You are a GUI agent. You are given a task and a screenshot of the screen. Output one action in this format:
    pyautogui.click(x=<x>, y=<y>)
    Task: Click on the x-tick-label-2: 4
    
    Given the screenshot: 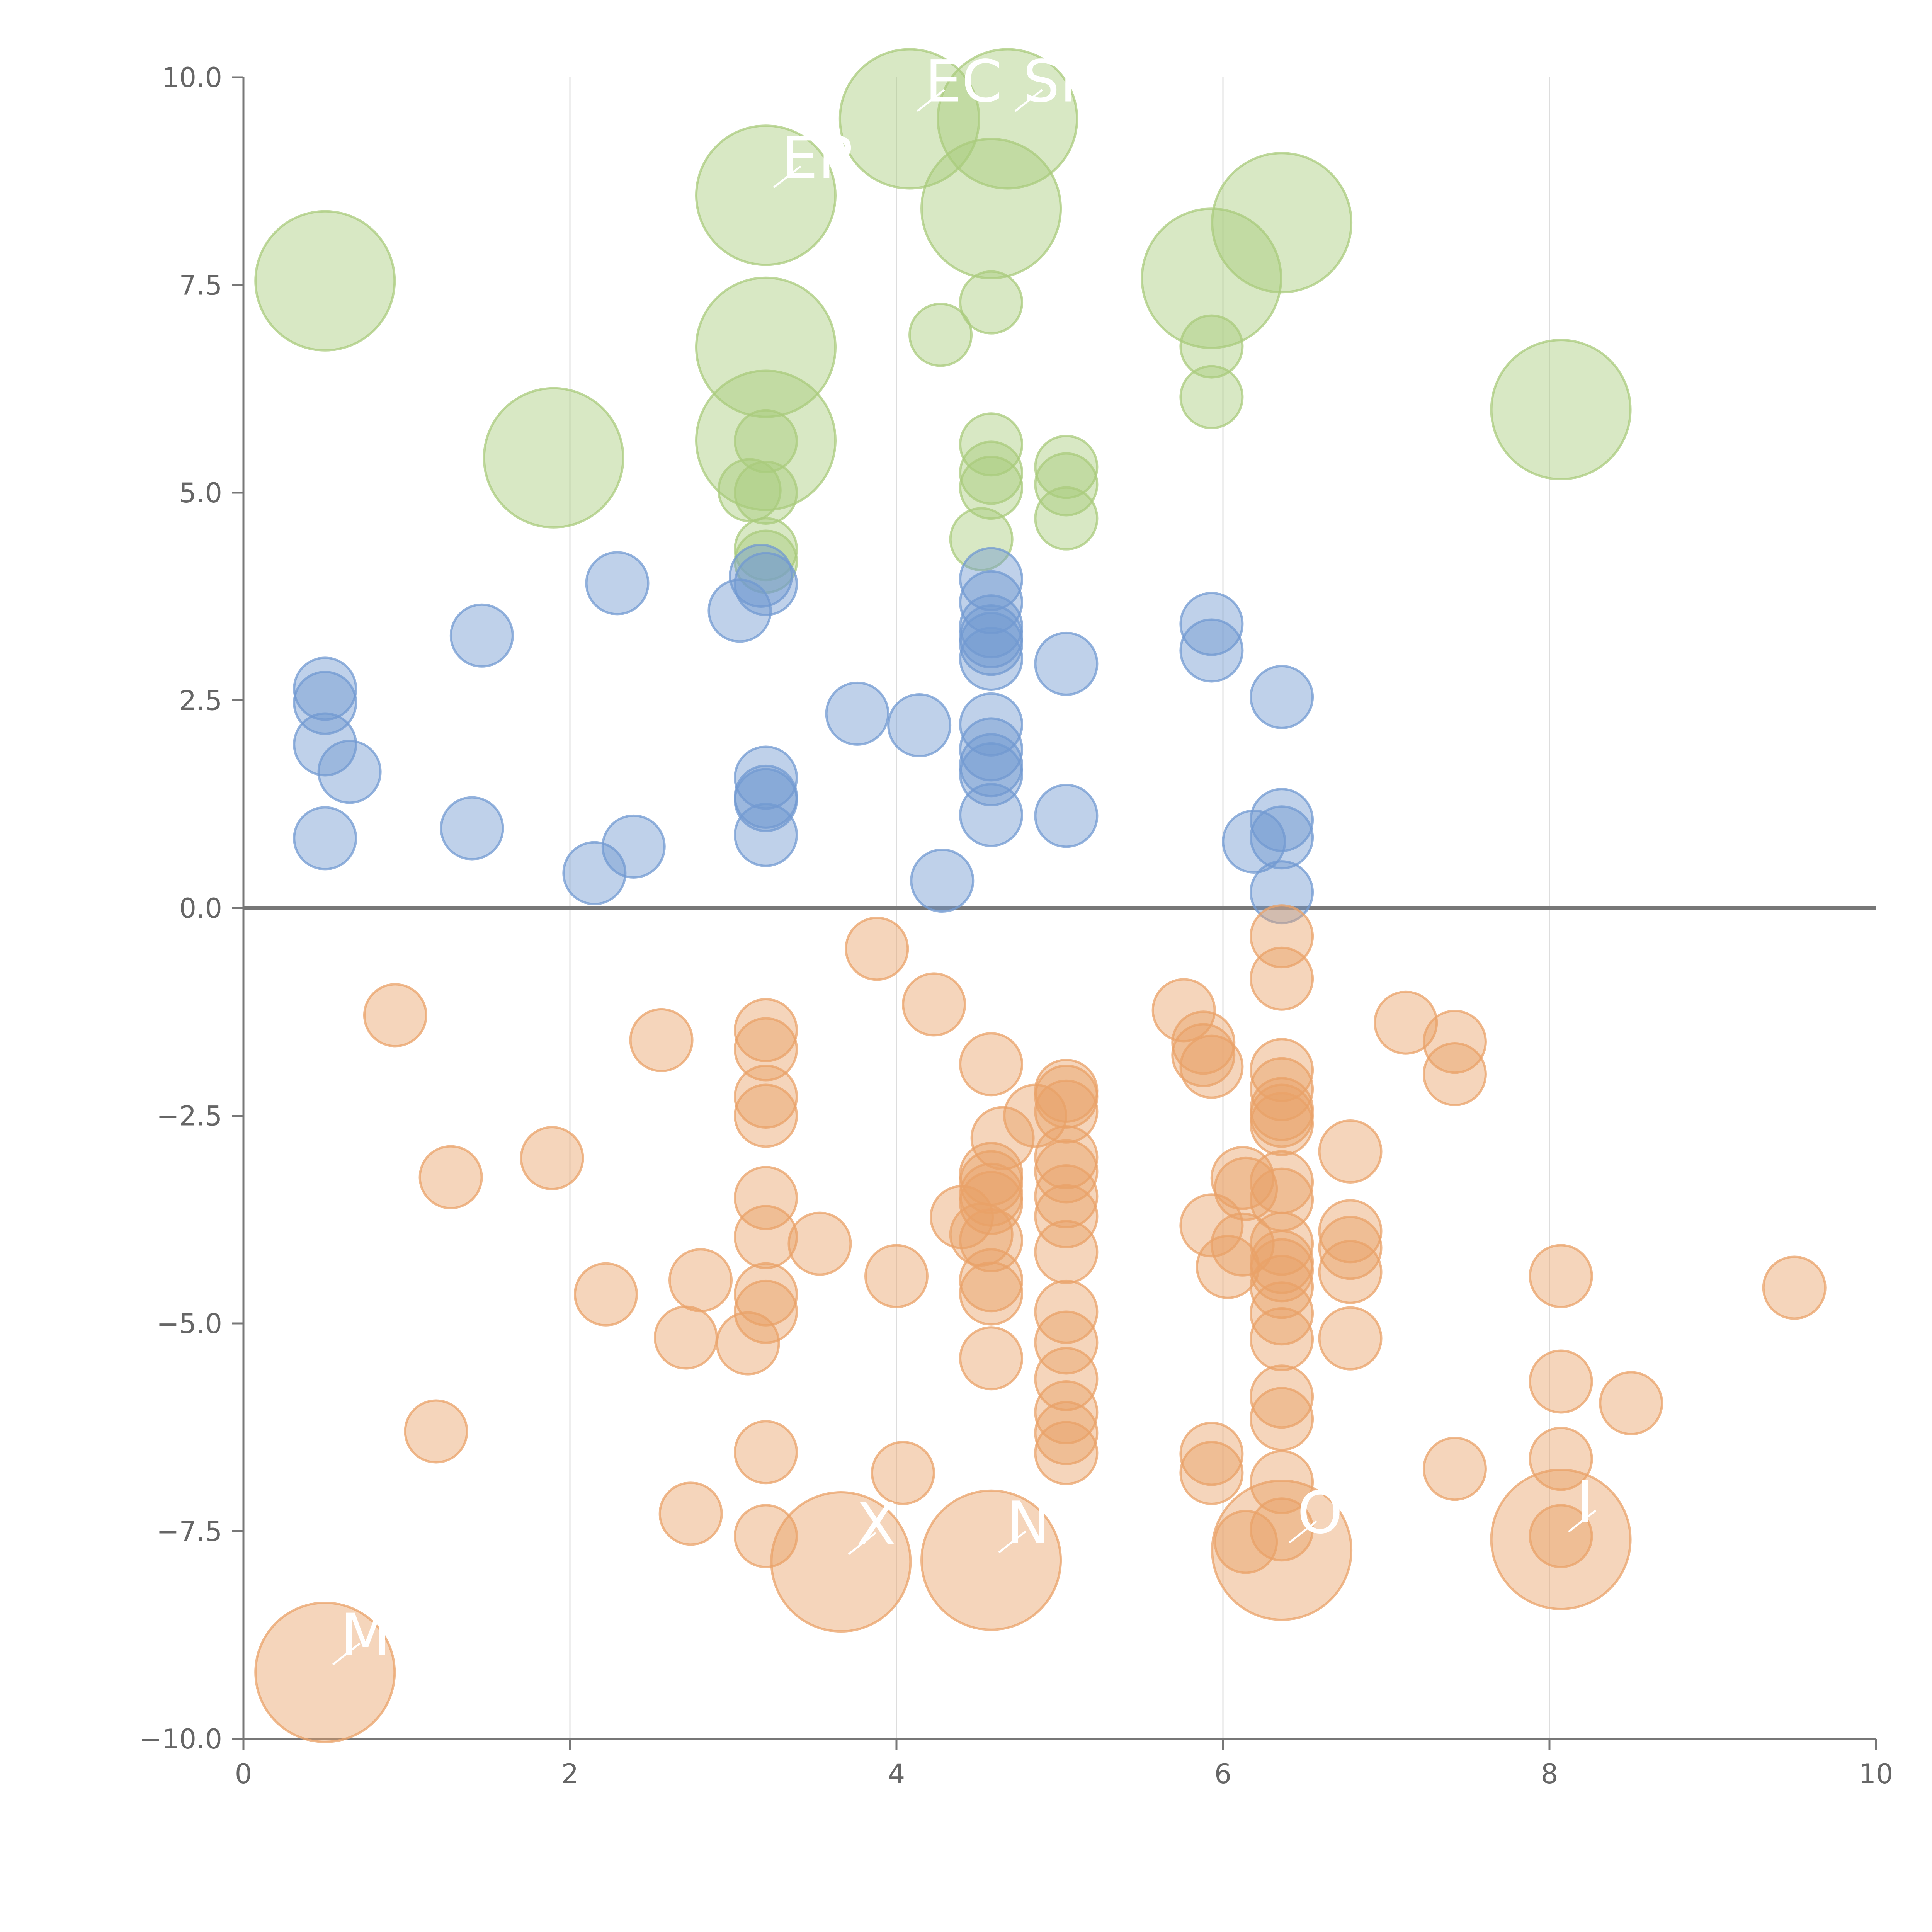 What is the action you would take?
    pyautogui.click(x=897, y=1774)
    